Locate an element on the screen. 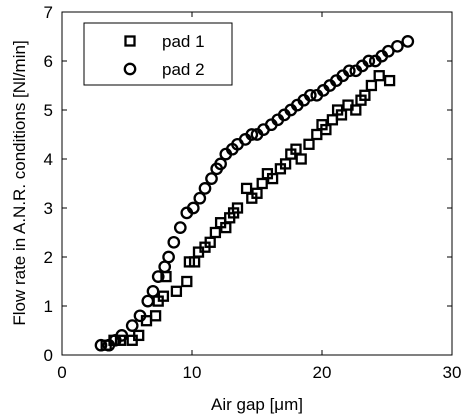 The height and width of the screenshot is (419, 467). x-tick-label: 30 is located at coordinates (452, 372).